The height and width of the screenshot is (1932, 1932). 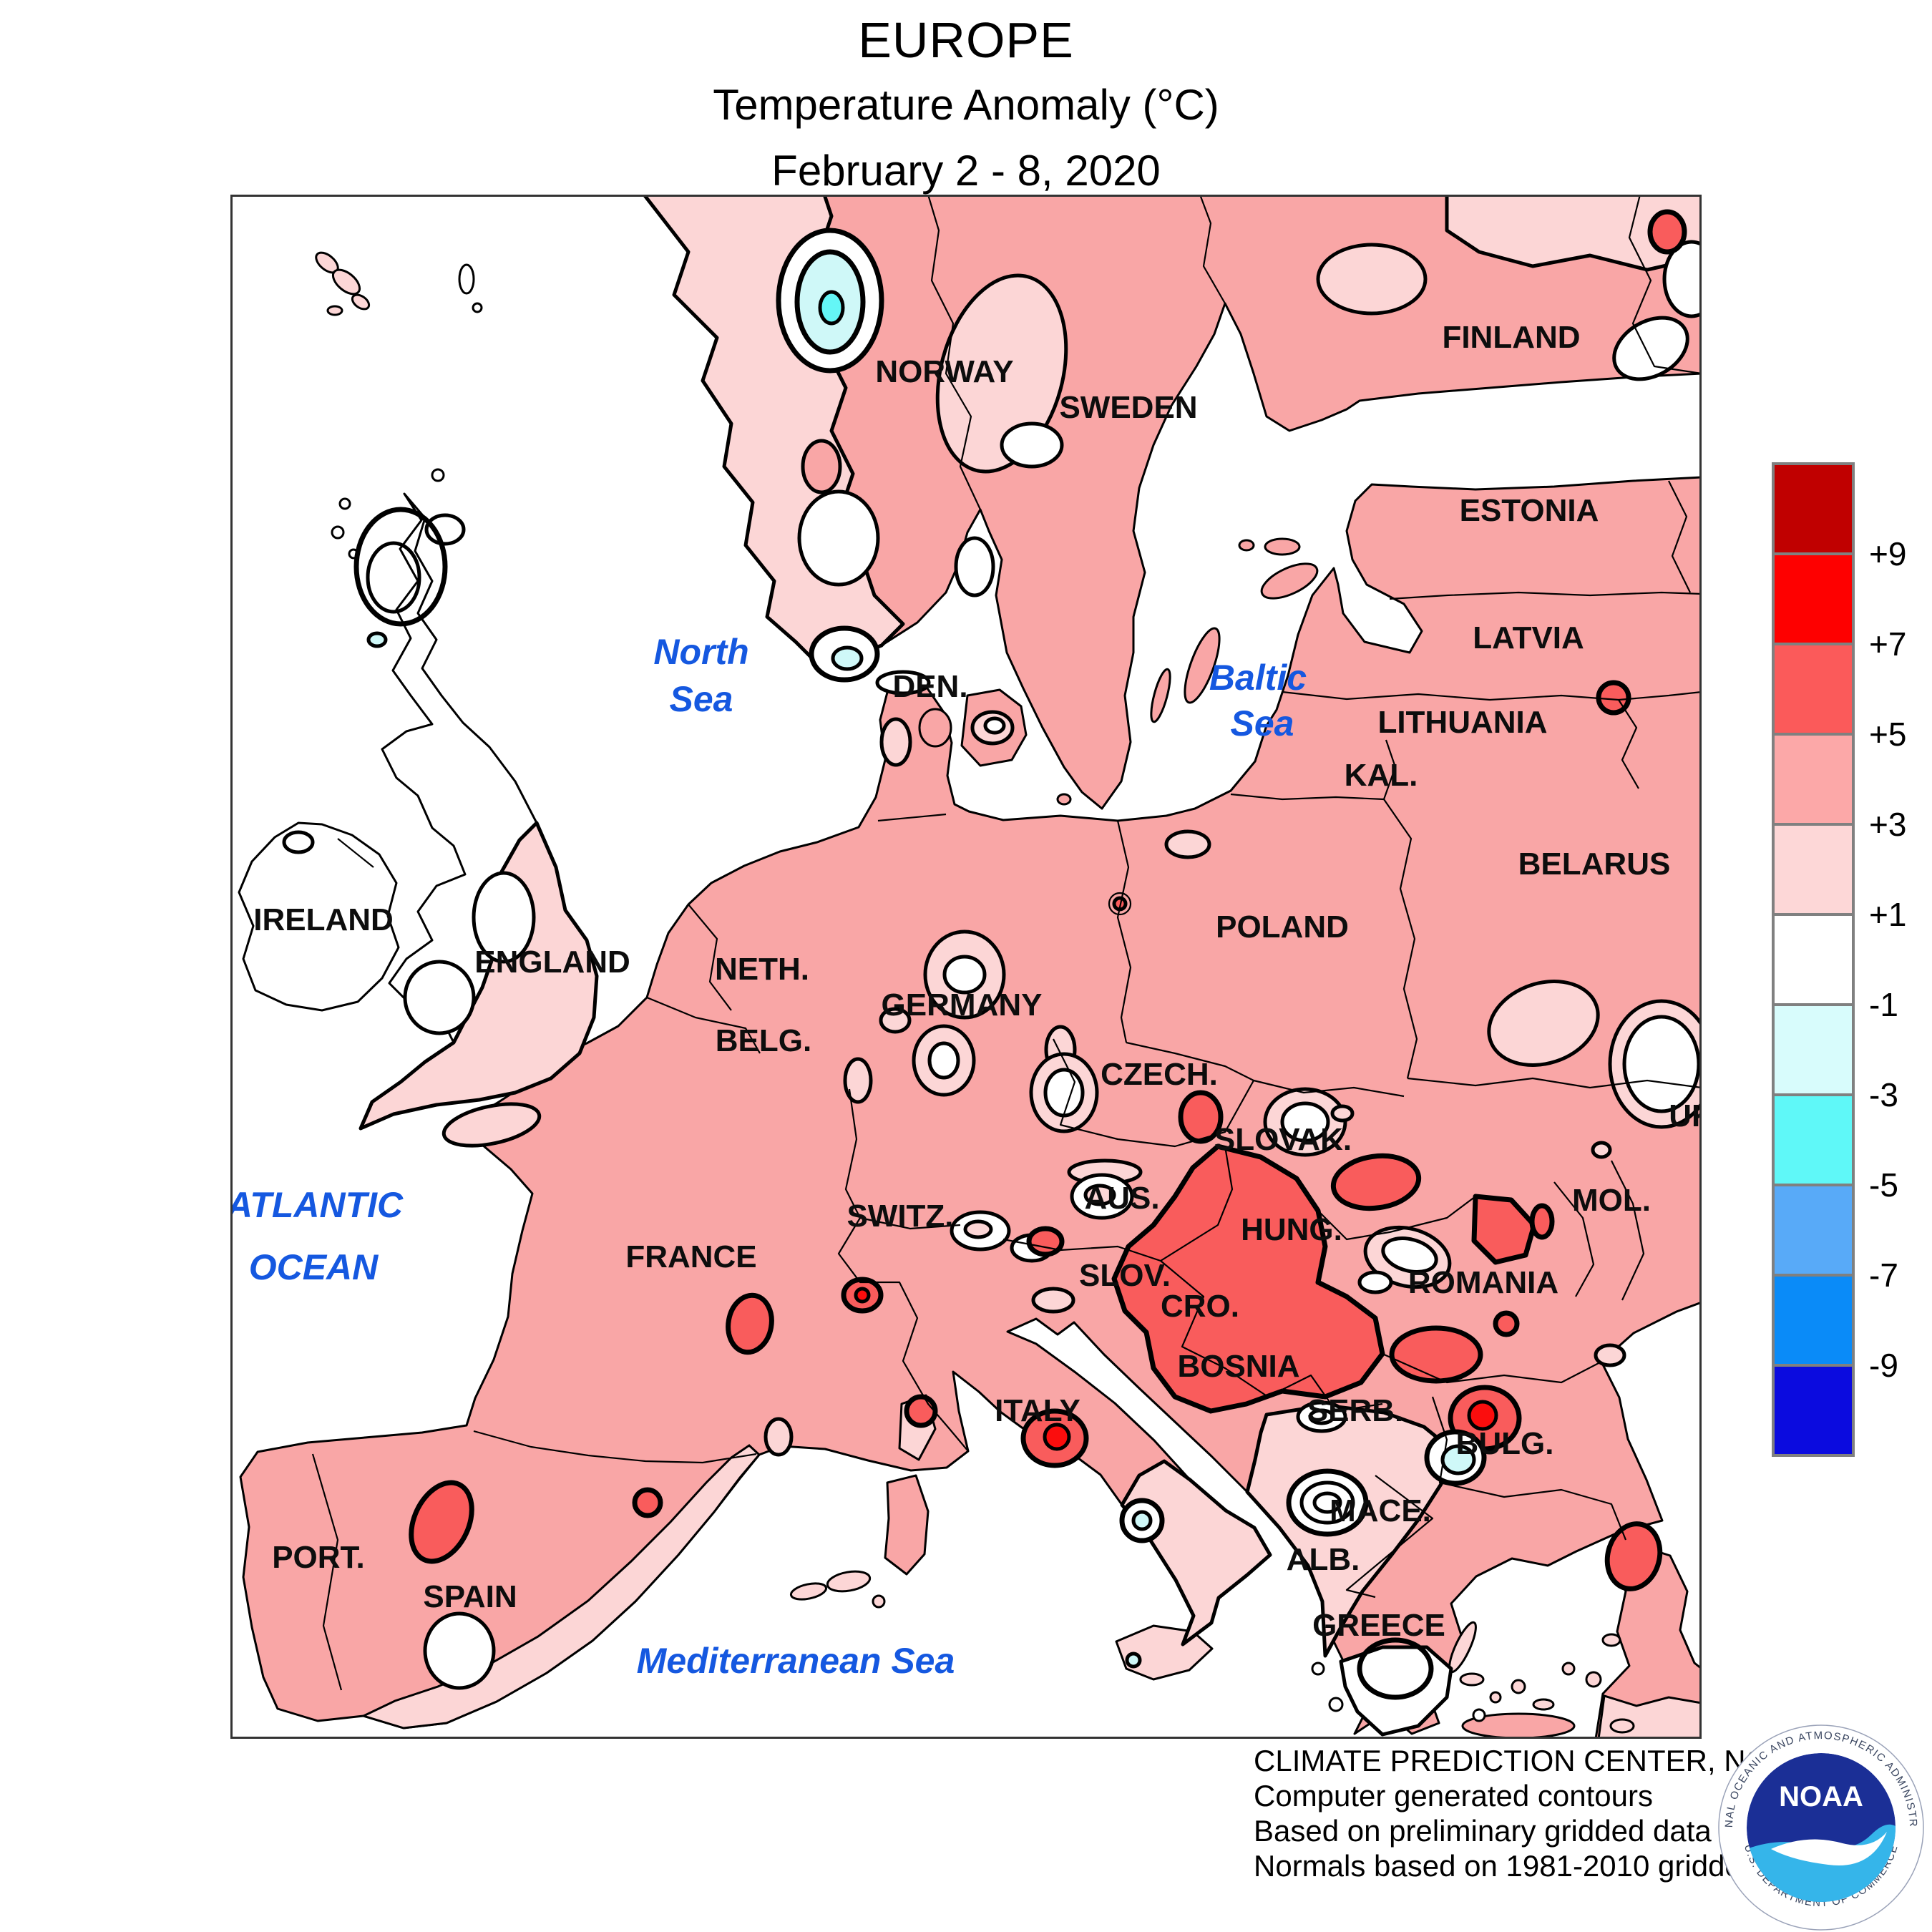 What do you see at coordinates (763, 1040) in the screenshot?
I see `label-belgium: BELG.` at bounding box center [763, 1040].